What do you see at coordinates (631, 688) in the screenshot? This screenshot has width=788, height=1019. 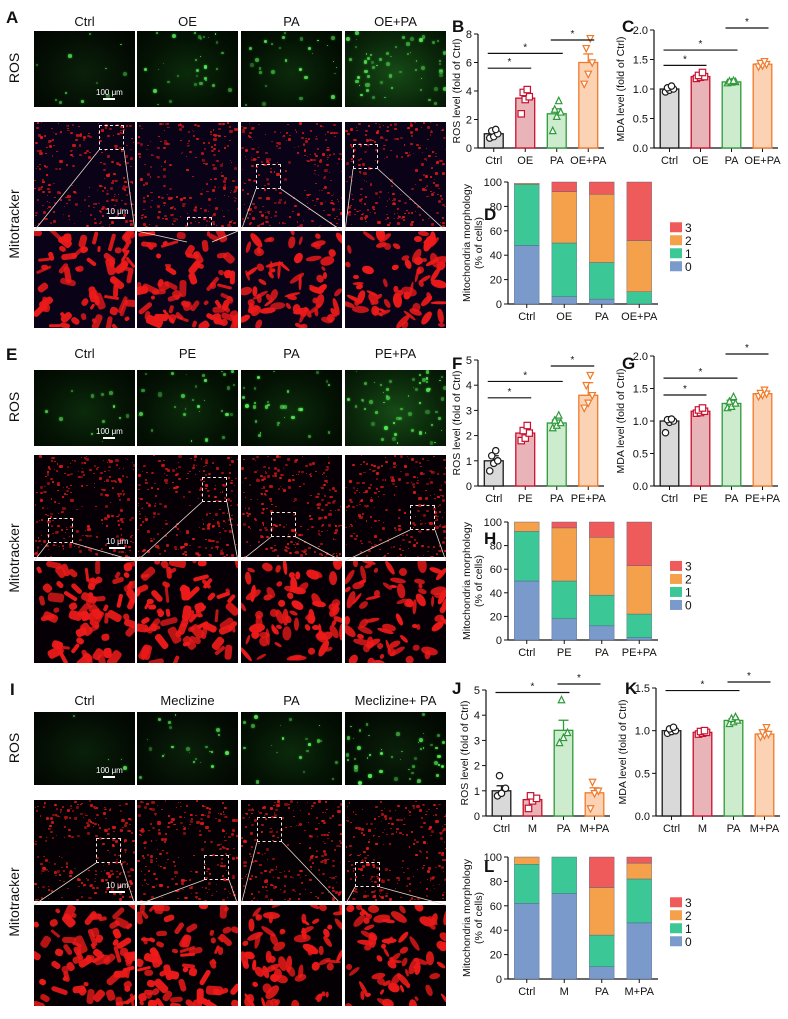 I see `panel-letter: K` at bounding box center [631, 688].